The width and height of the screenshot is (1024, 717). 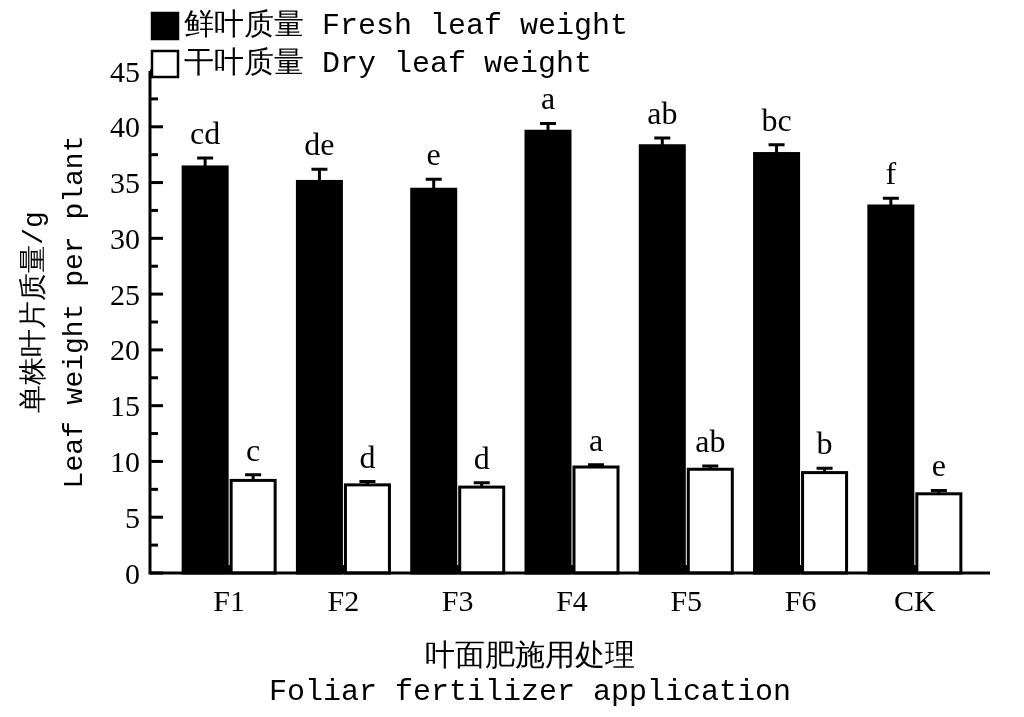 I want to click on y-tick-label: 40, so click(x=125, y=127).